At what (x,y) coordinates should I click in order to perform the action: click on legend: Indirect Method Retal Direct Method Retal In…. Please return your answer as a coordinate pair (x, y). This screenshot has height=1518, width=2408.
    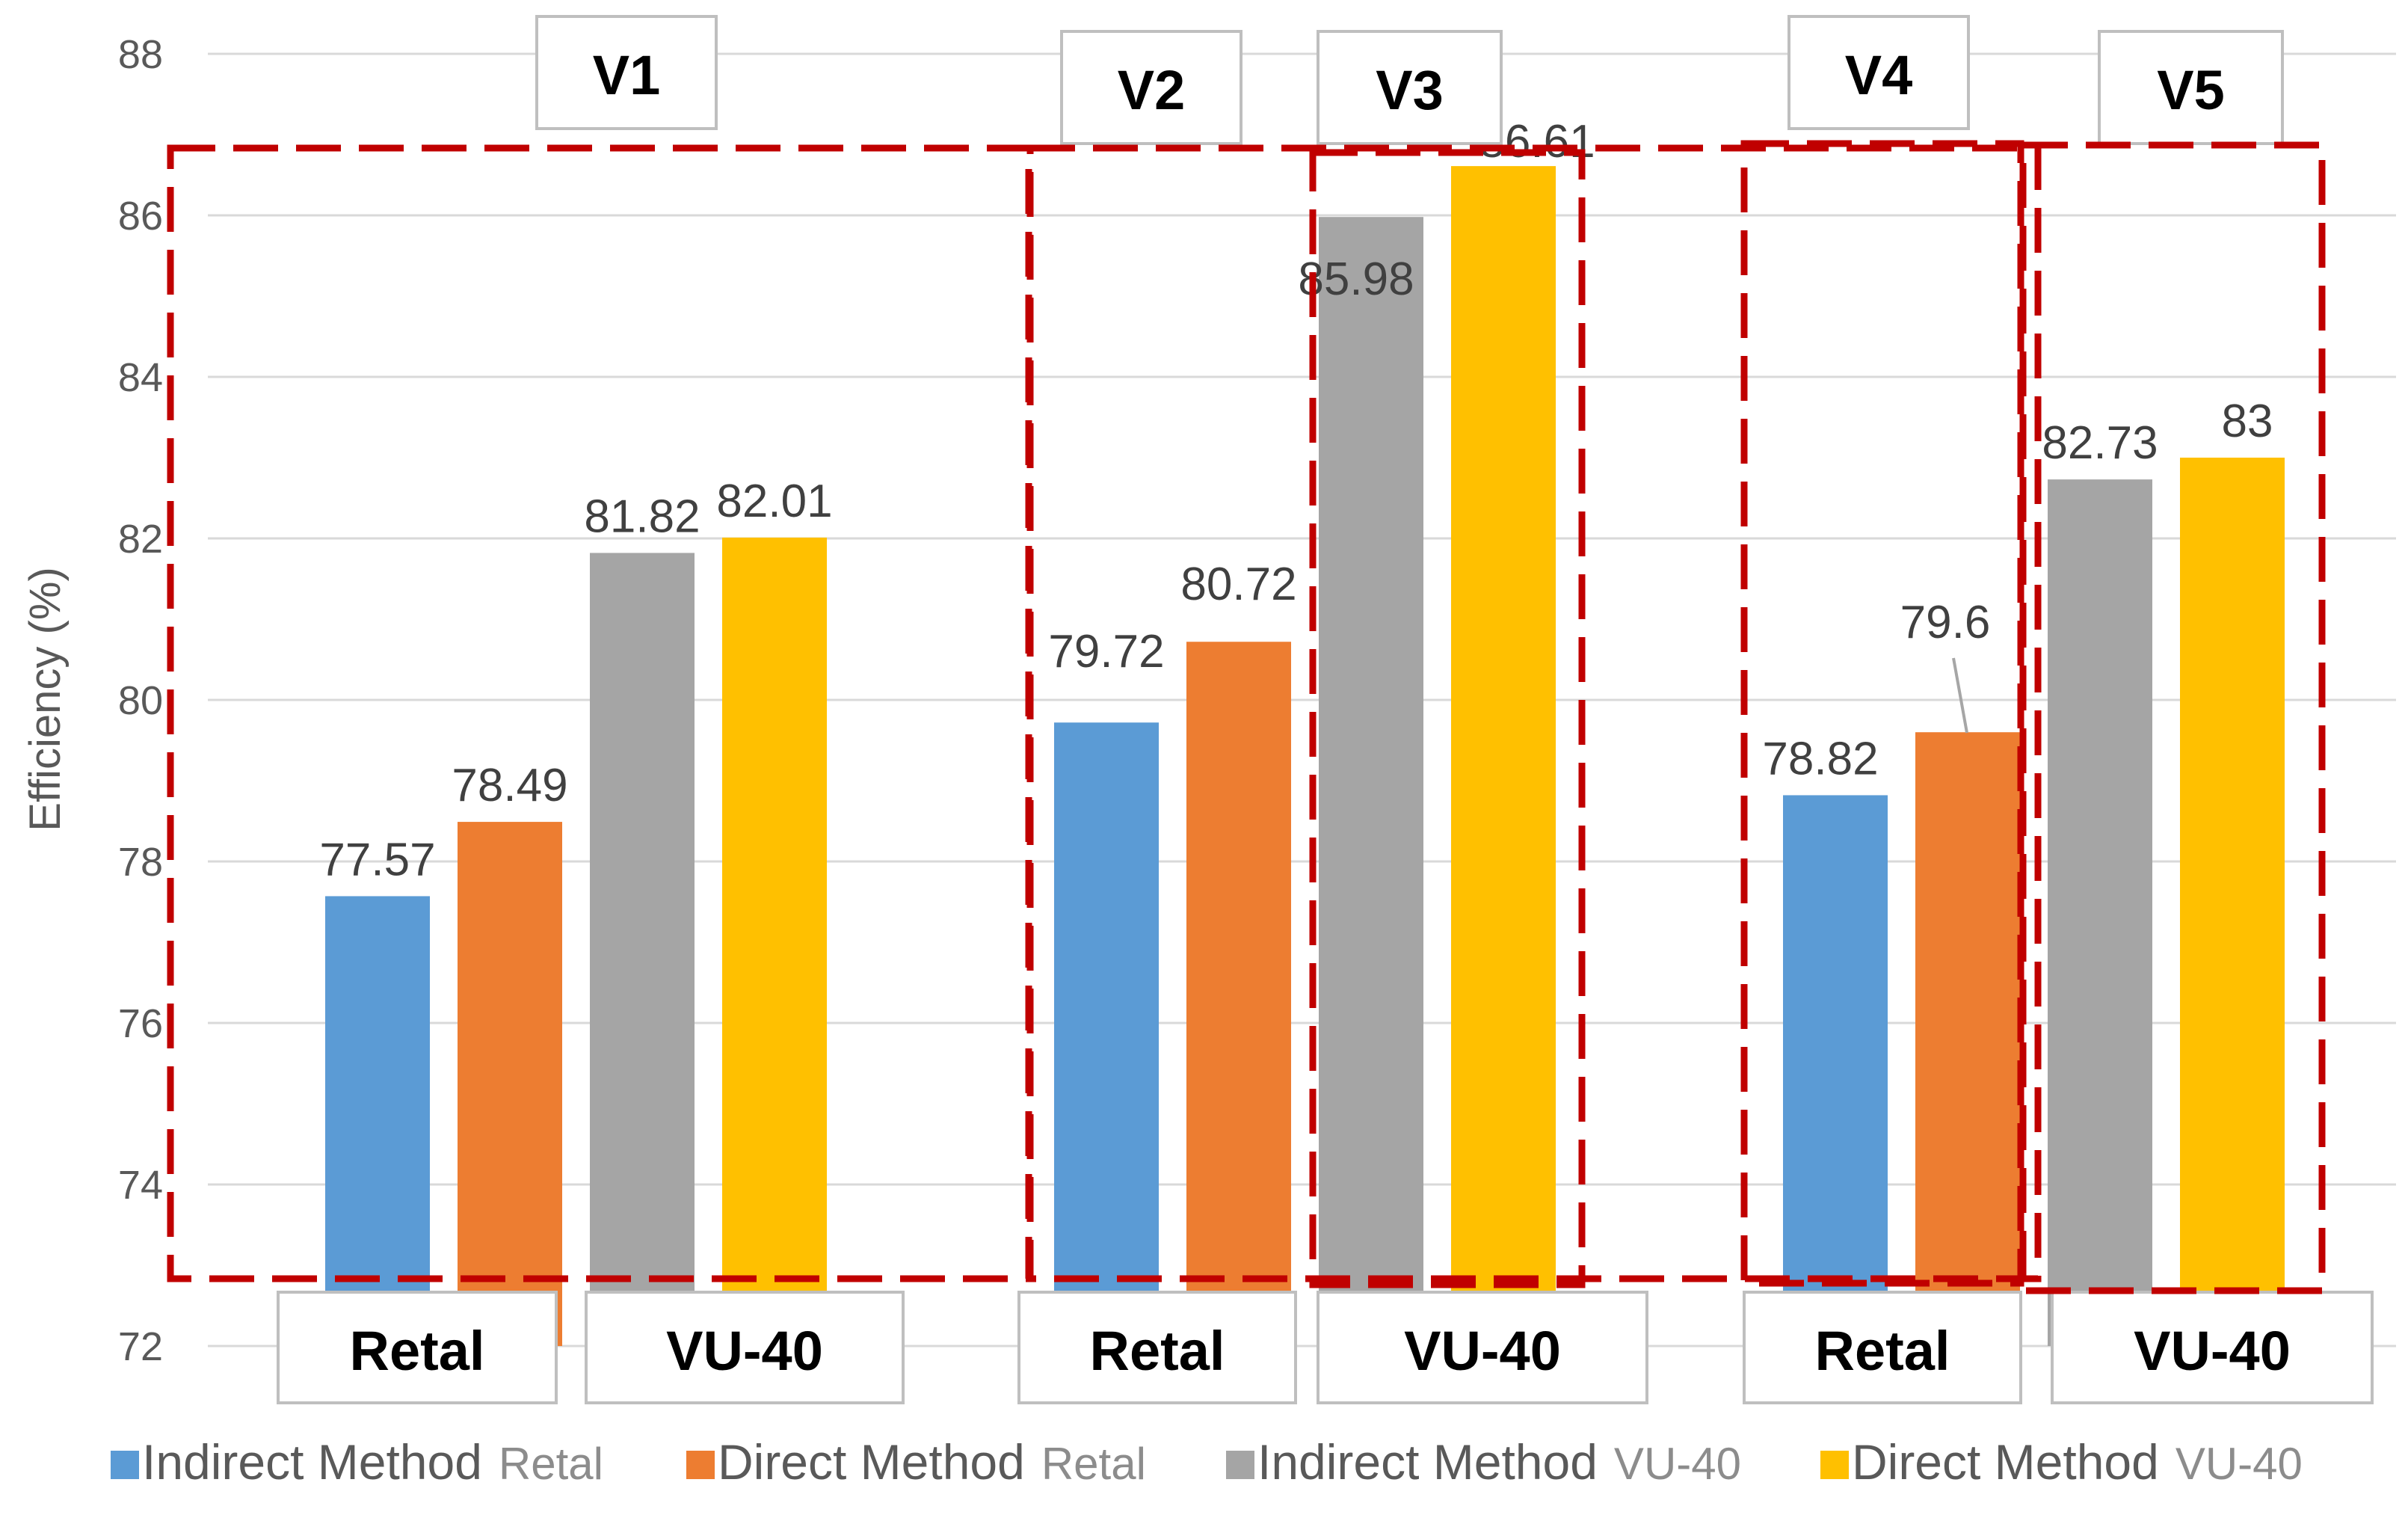
    Looking at the image, I should click on (1207, 1462).